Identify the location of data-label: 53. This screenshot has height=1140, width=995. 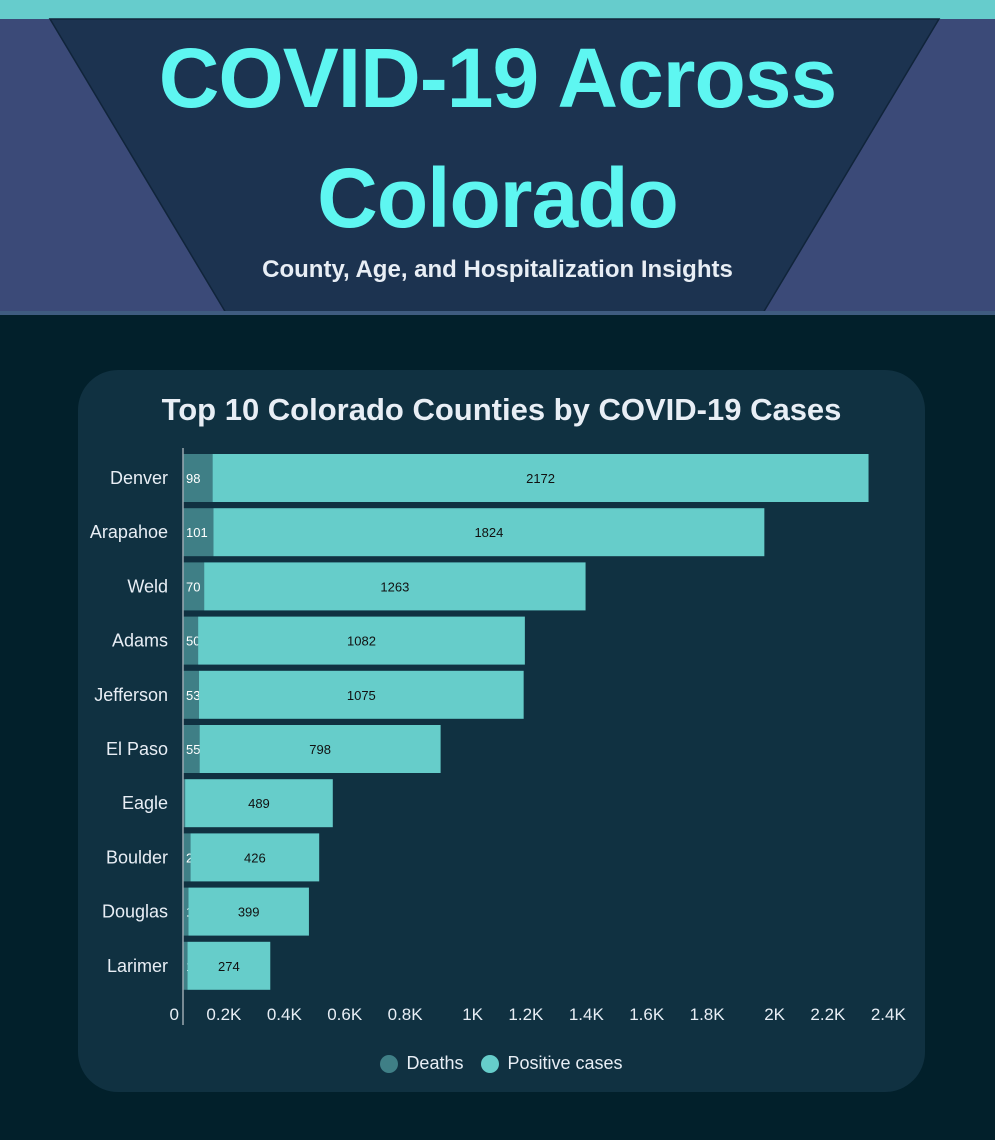
(193, 695).